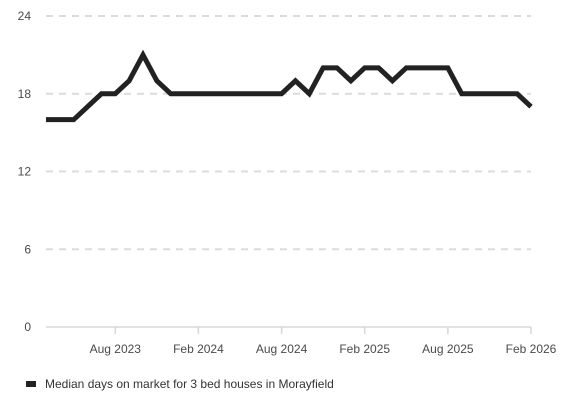 This screenshot has width=563, height=395. Describe the element at coordinates (25, 16) in the screenshot. I see `y-tick-label: 24` at that location.